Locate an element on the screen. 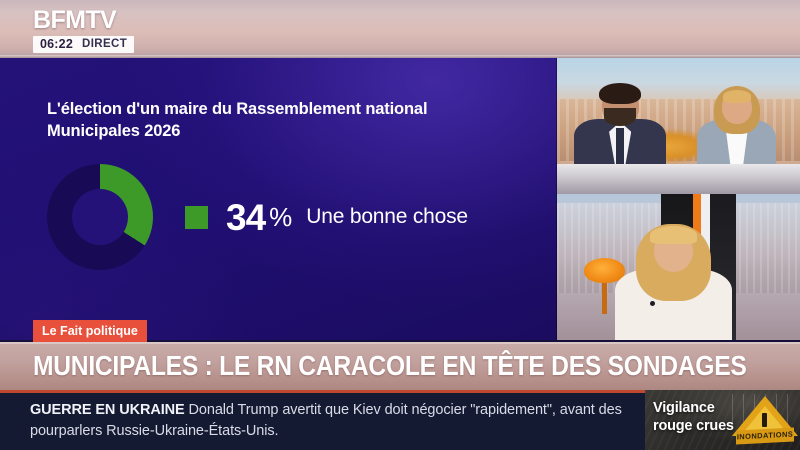 This screenshot has width=800, height=450. flood-warning-sign-icon: INONDATIONS is located at coordinates (764, 420).